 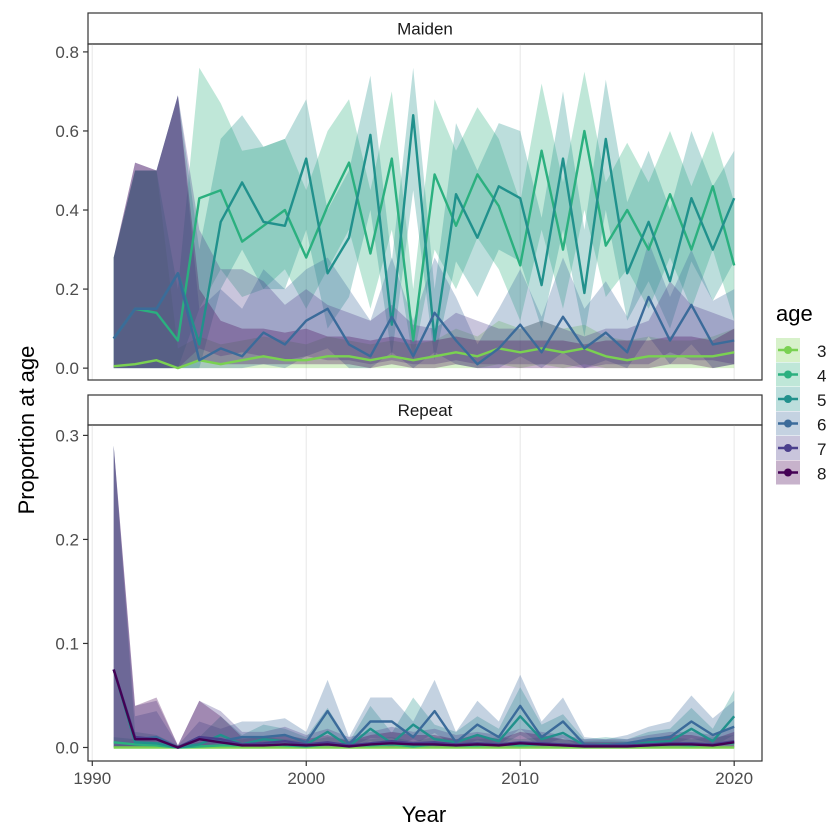 I want to click on legend-item-age-7: 7, so click(x=801, y=448).